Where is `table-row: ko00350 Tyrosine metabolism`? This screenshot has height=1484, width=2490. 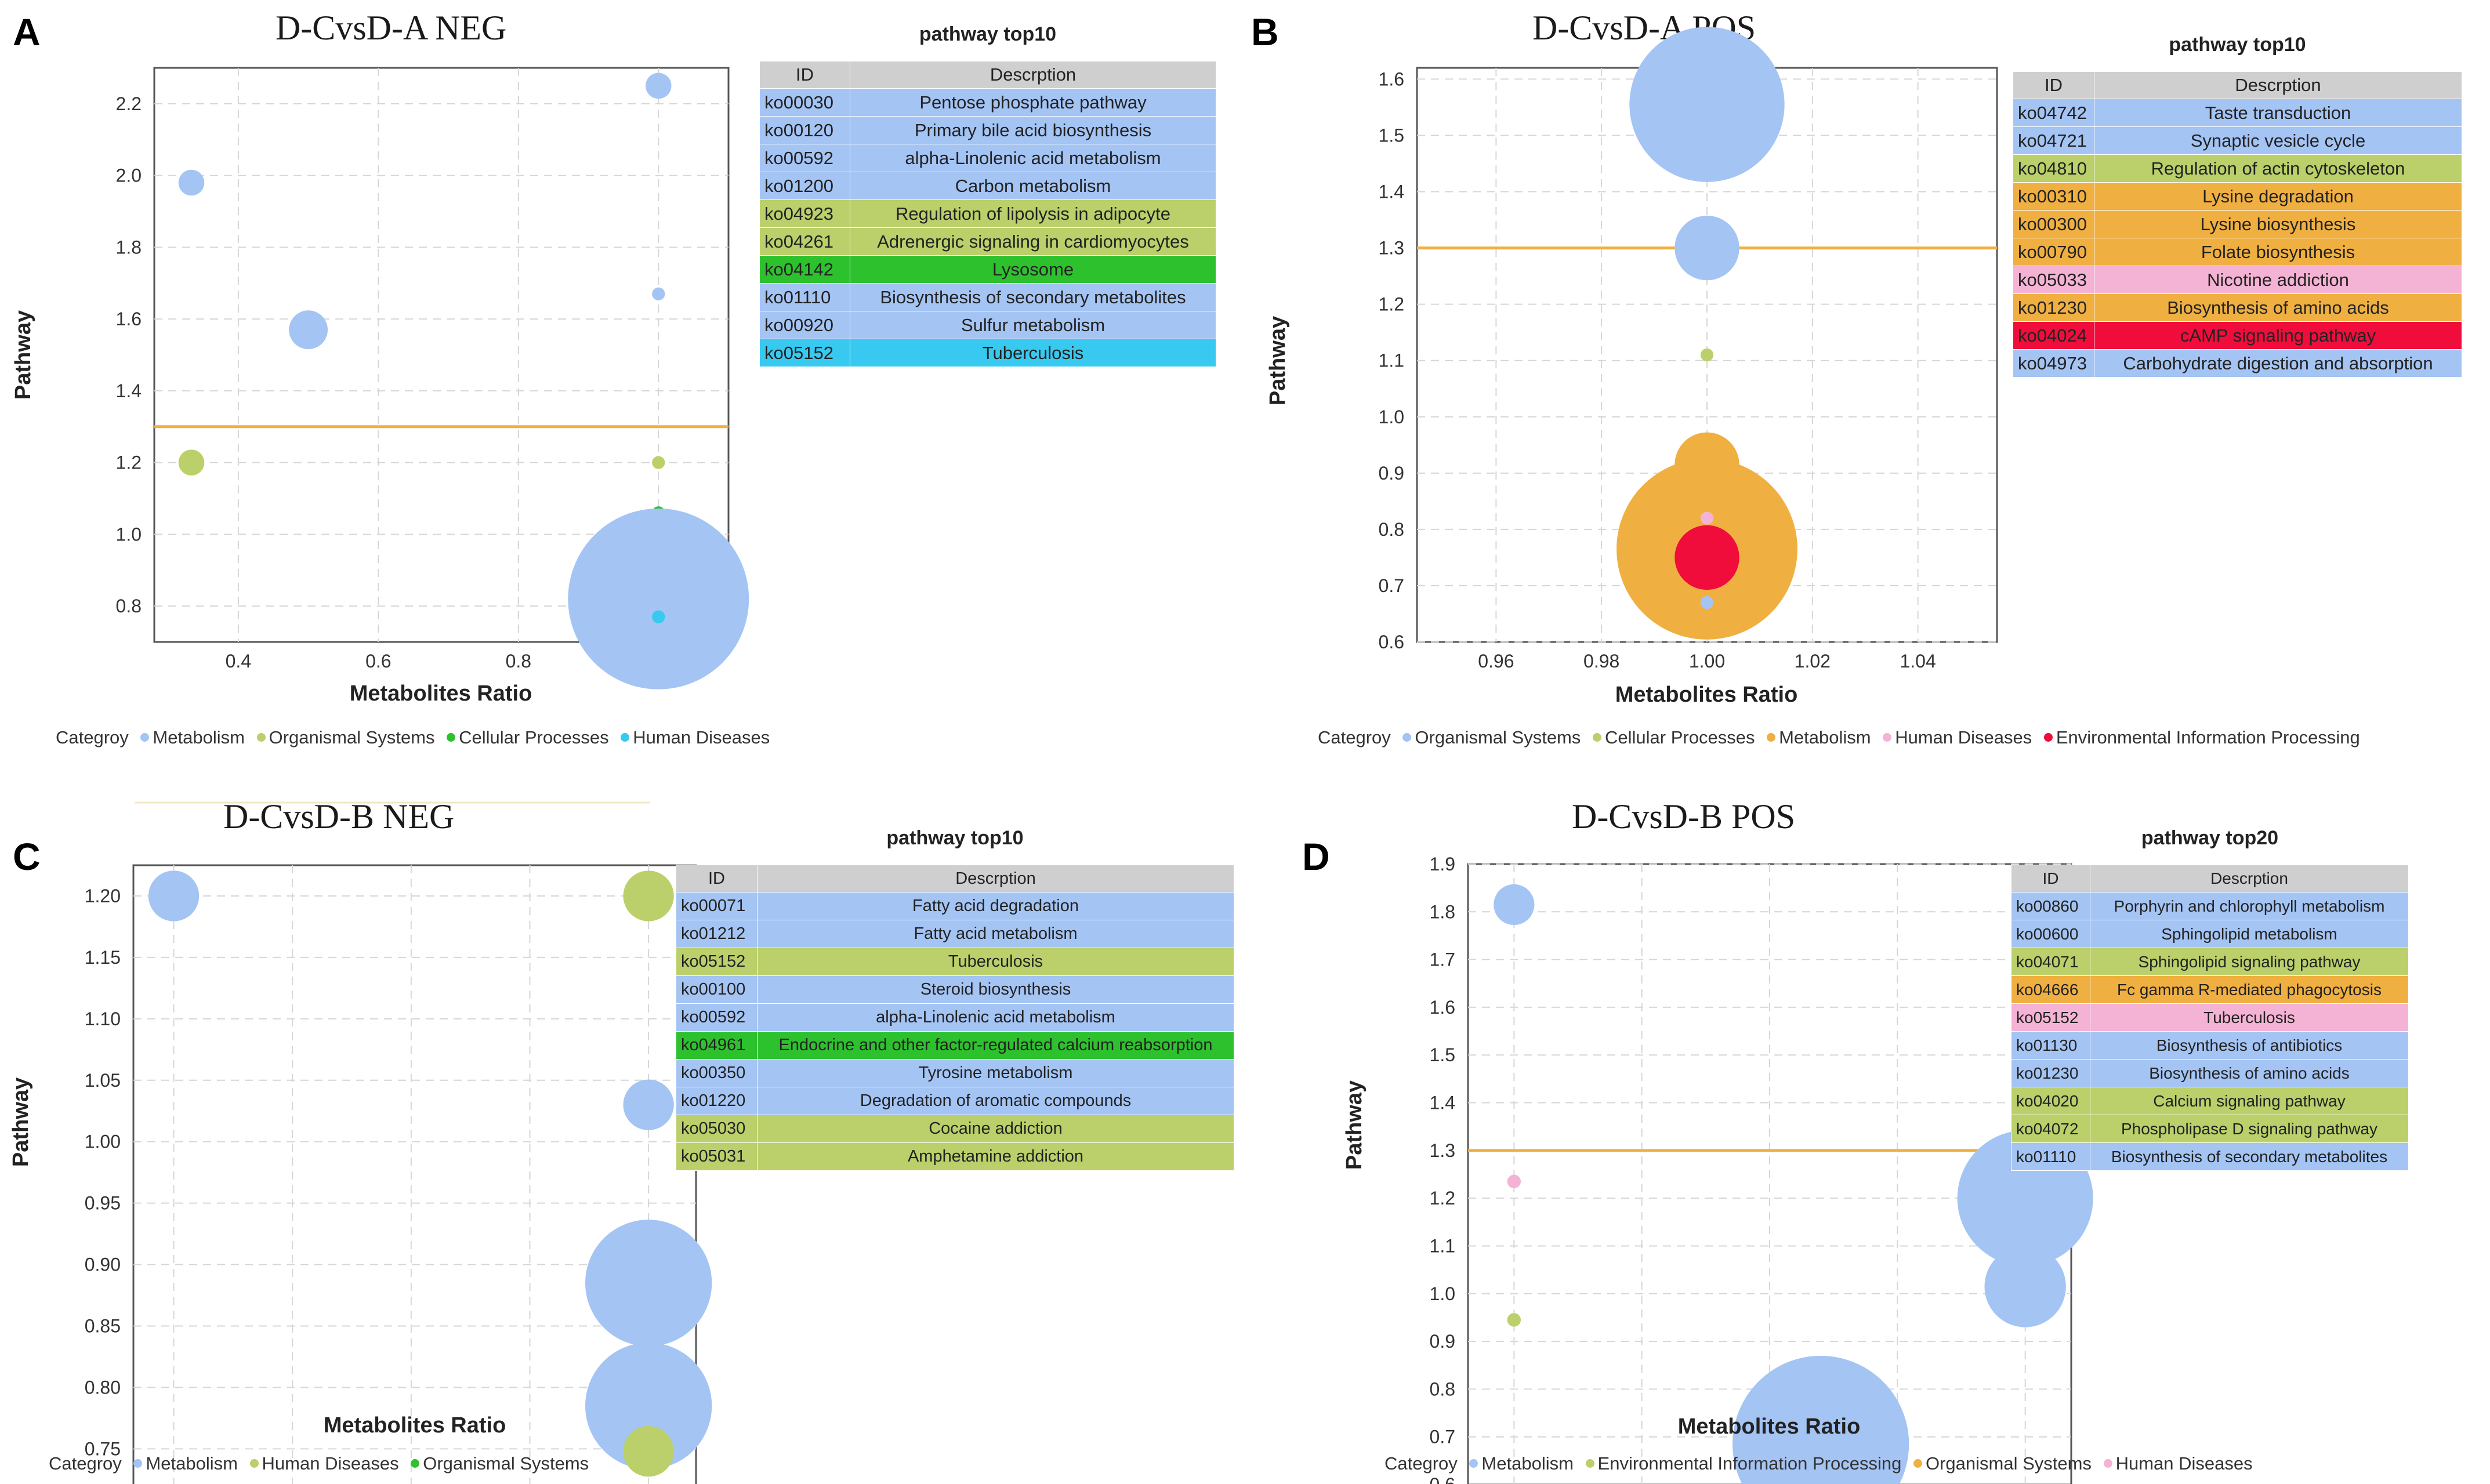 table-row: ko00350 Tyrosine metabolism is located at coordinates (955, 1073).